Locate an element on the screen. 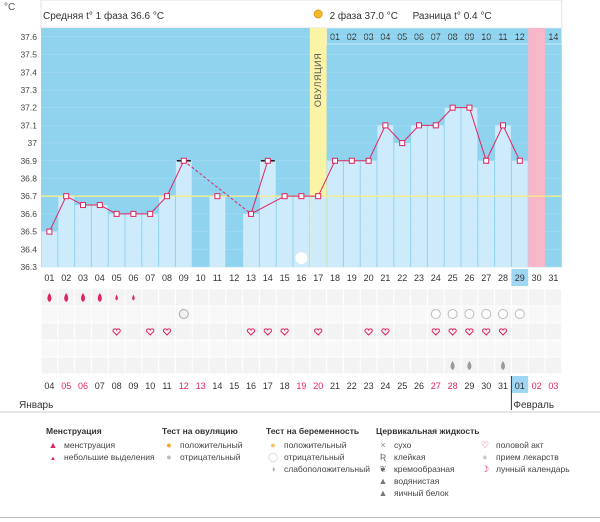  cycle-day-label: 17 is located at coordinates (318, 278).